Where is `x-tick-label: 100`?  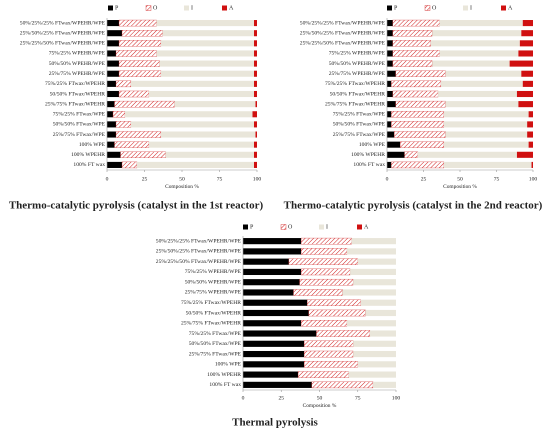
x-tick-label: 100 is located at coordinates (257, 179).